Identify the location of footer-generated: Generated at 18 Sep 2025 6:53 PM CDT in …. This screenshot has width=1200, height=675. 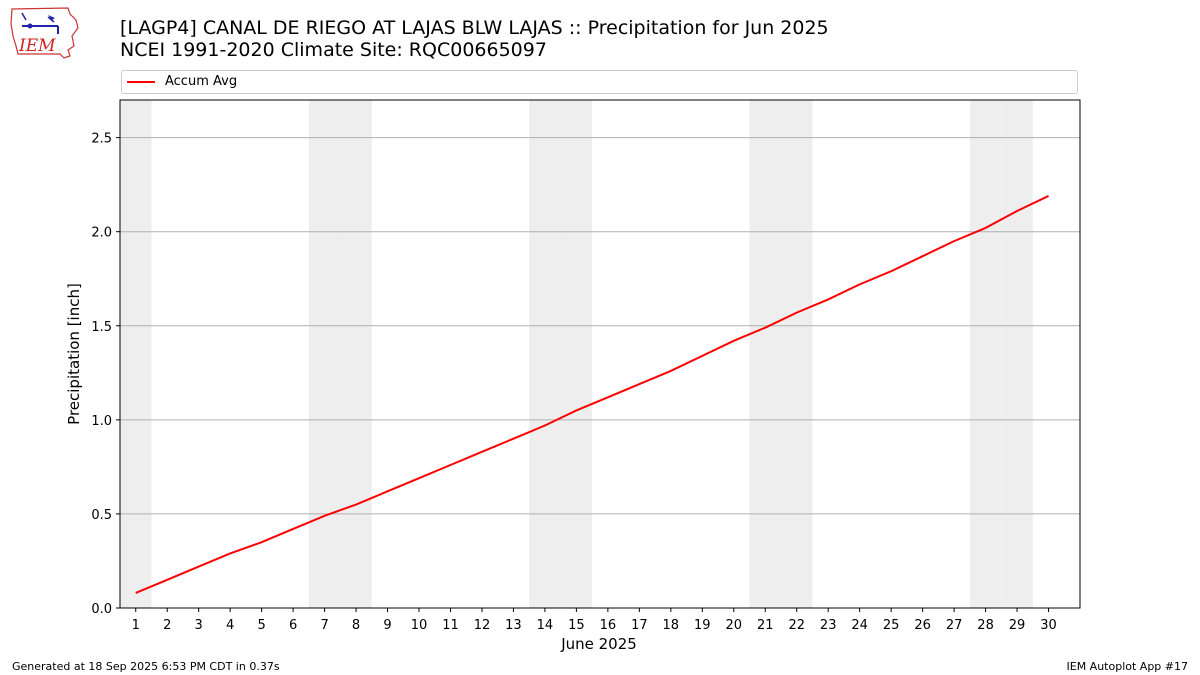
(146, 666).